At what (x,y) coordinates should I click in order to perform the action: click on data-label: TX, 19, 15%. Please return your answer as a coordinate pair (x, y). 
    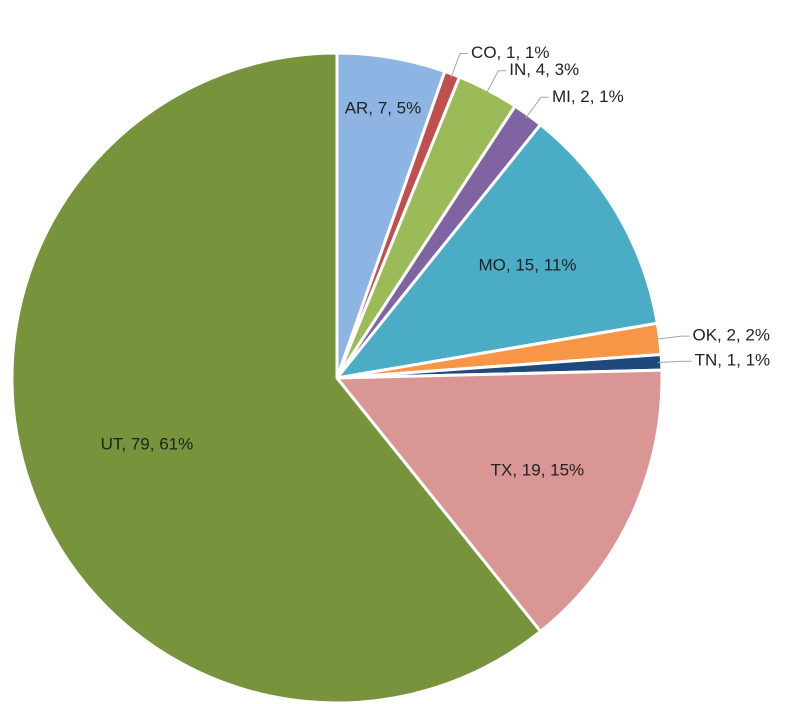
    Looking at the image, I should click on (538, 470).